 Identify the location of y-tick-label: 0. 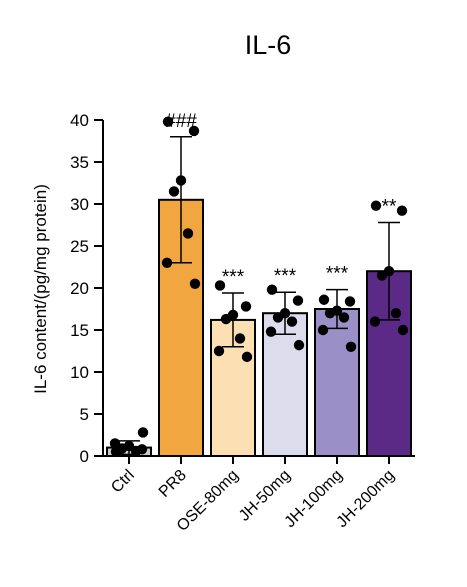
(84, 456).